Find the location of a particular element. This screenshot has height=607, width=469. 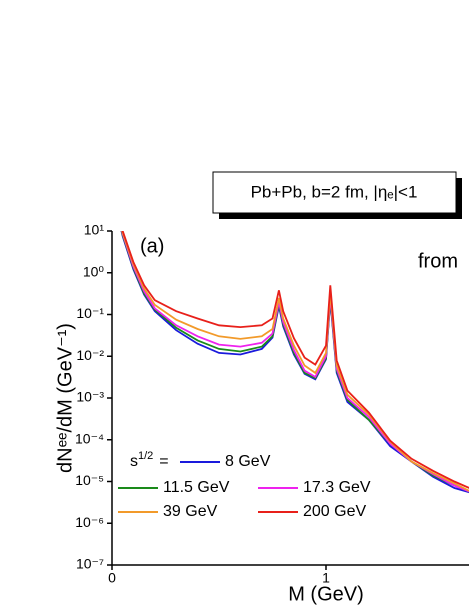

chart-title: Pb+Pb, b=2 fm, |ηₑ|<1 is located at coordinates (334, 191).